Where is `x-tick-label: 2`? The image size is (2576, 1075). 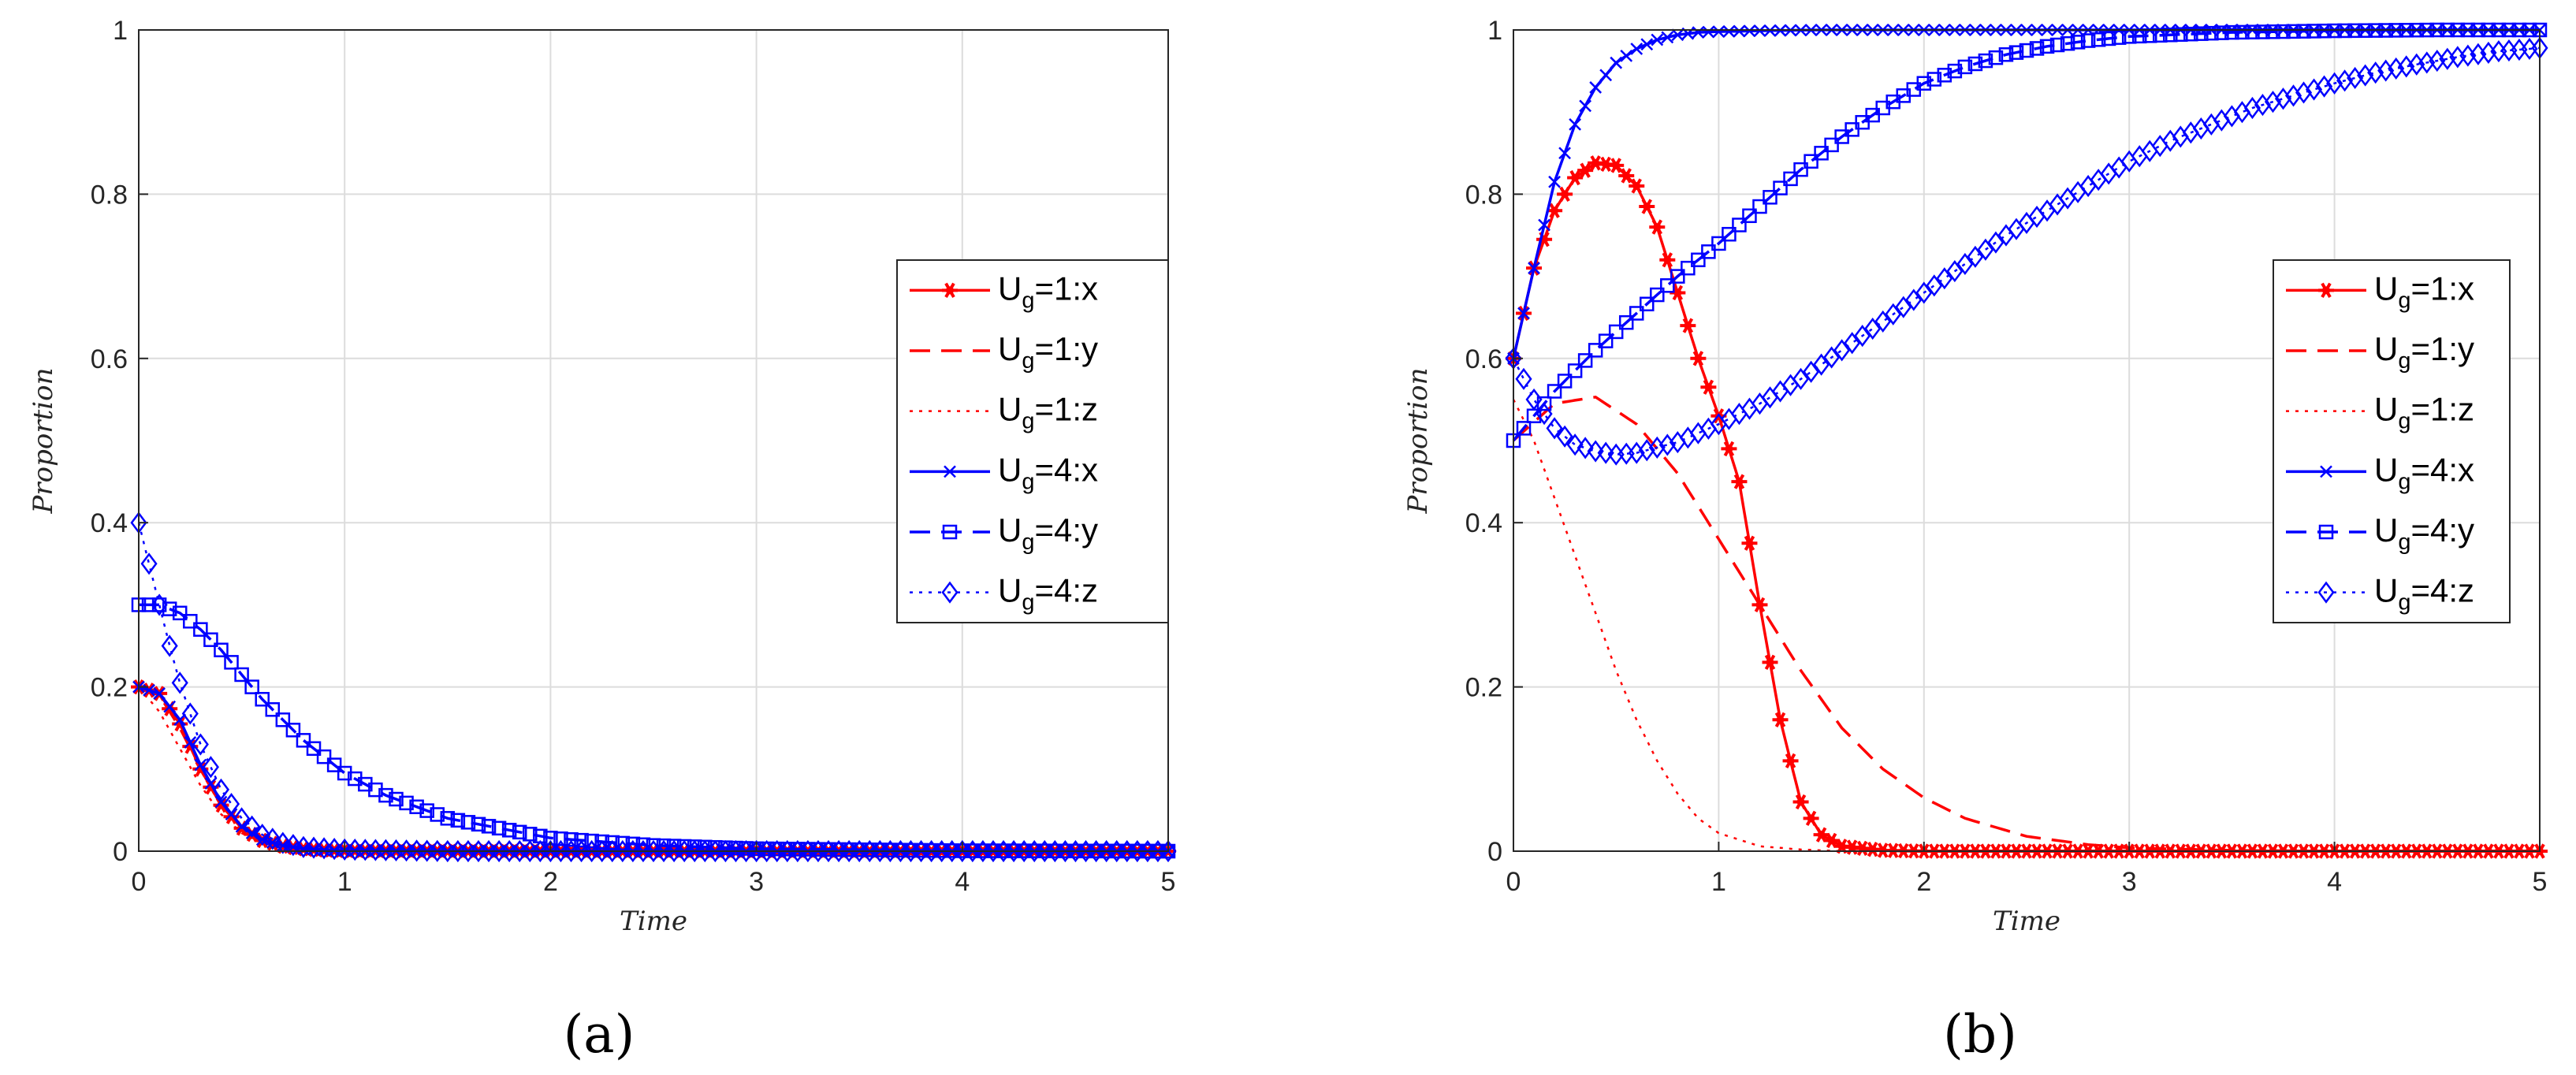
x-tick-label: 2 is located at coordinates (550, 882).